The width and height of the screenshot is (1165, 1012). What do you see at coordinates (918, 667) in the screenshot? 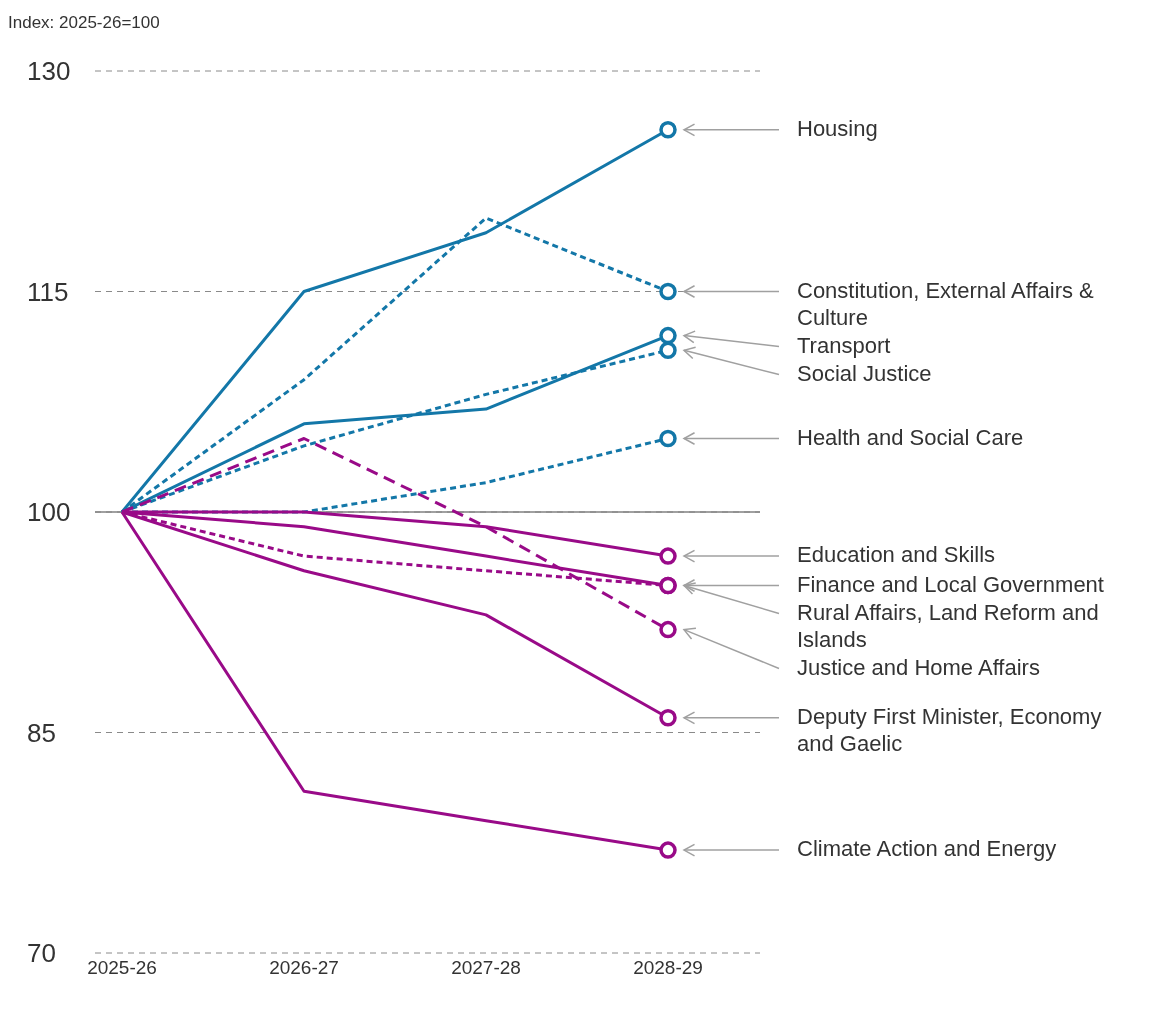
I see `text: Justice and Home Affairs` at bounding box center [918, 667].